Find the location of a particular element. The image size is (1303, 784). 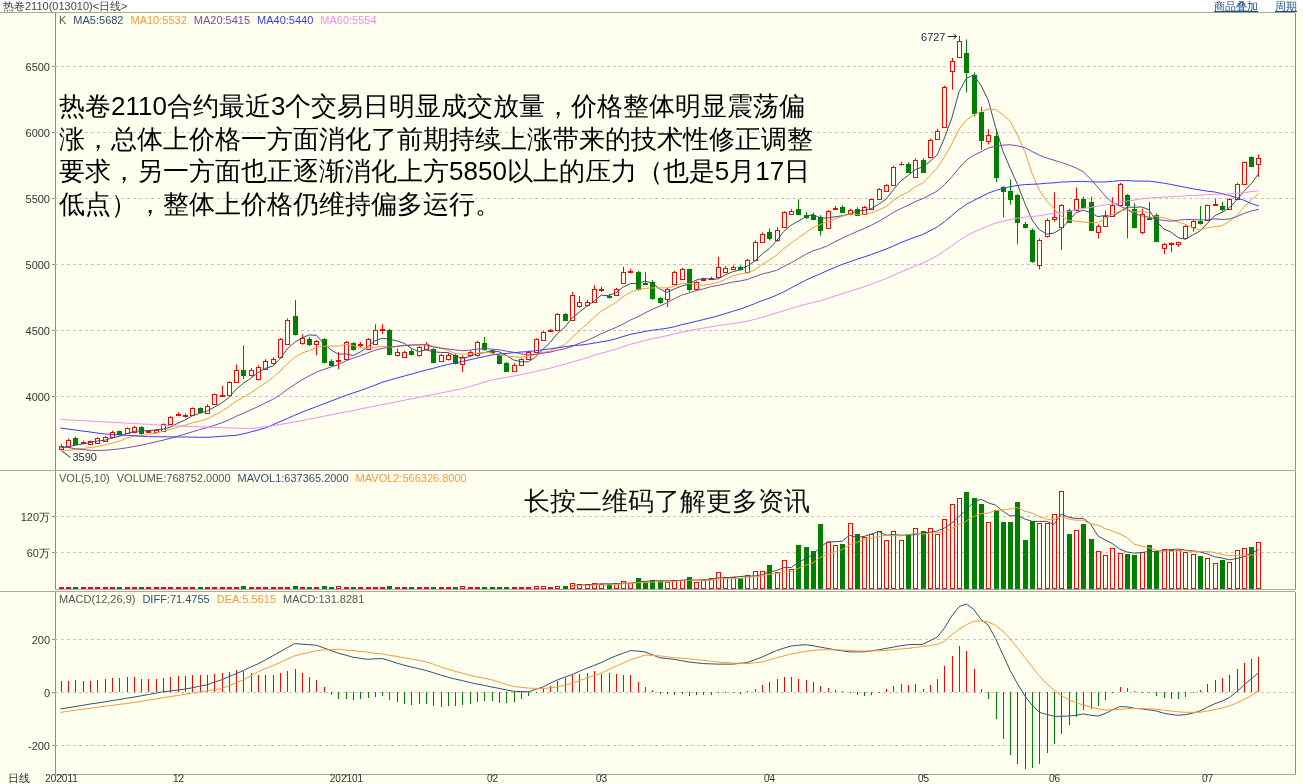

y-tick-label: 120万 is located at coordinates (35, 516).